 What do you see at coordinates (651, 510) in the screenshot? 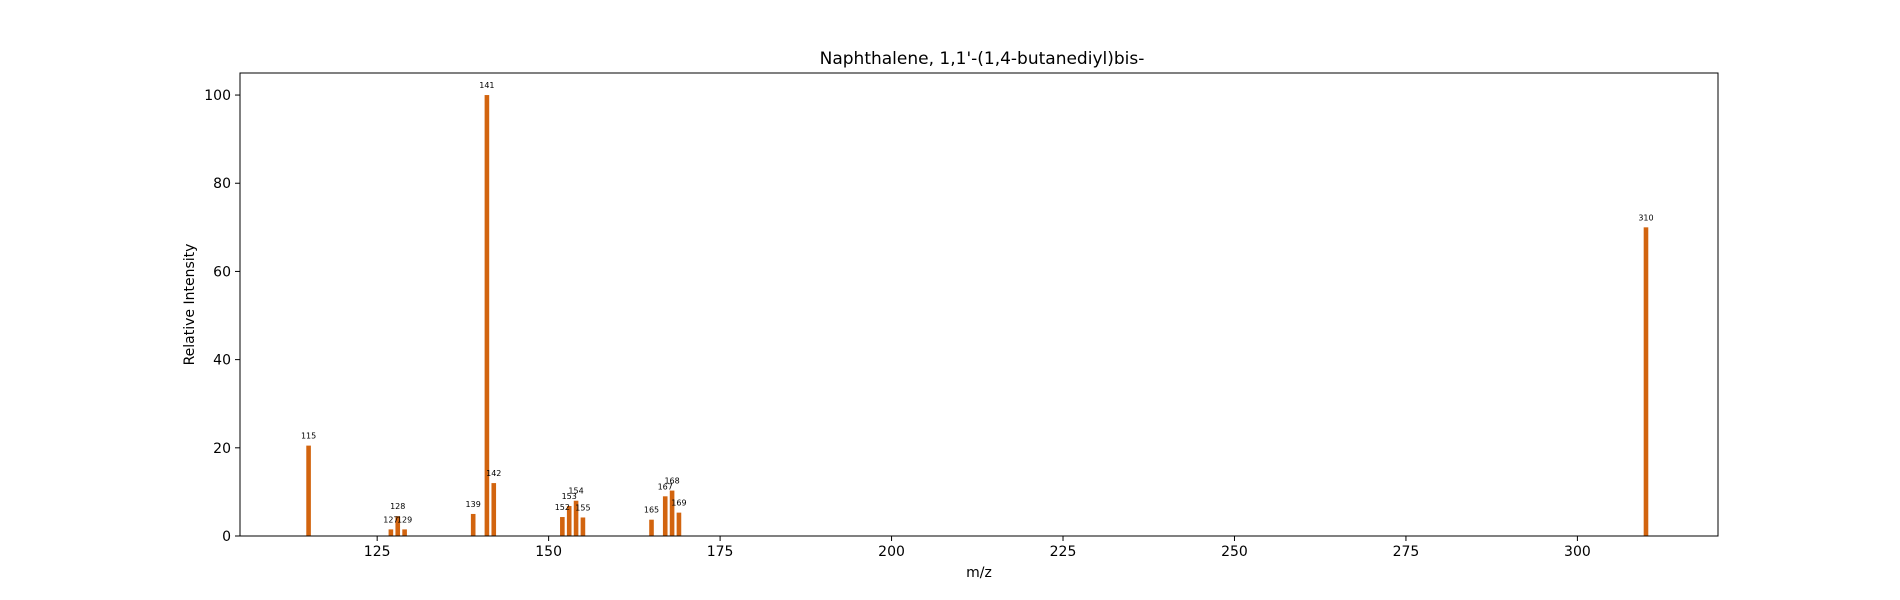
I see `peak-label: 165` at bounding box center [651, 510].